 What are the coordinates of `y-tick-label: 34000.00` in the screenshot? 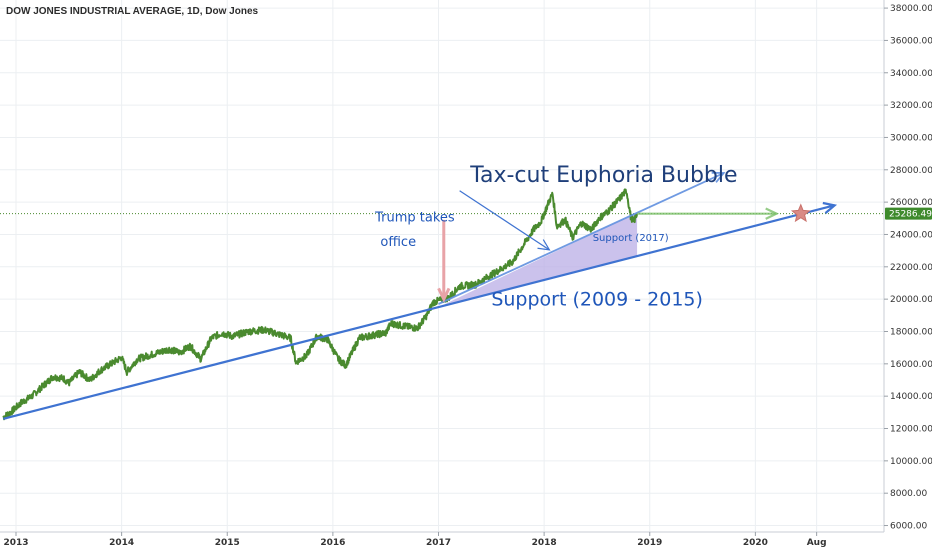 It's located at (911, 74).